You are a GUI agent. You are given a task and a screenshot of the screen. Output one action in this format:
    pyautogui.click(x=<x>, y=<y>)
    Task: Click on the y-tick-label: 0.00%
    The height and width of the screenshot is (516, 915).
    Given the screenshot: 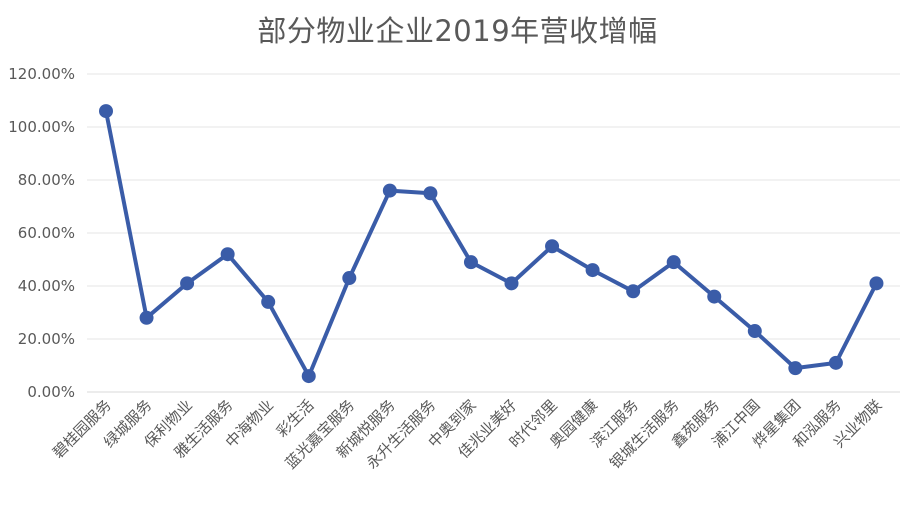 What is the action you would take?
    pyautogui.click(x=51, y=392)
    